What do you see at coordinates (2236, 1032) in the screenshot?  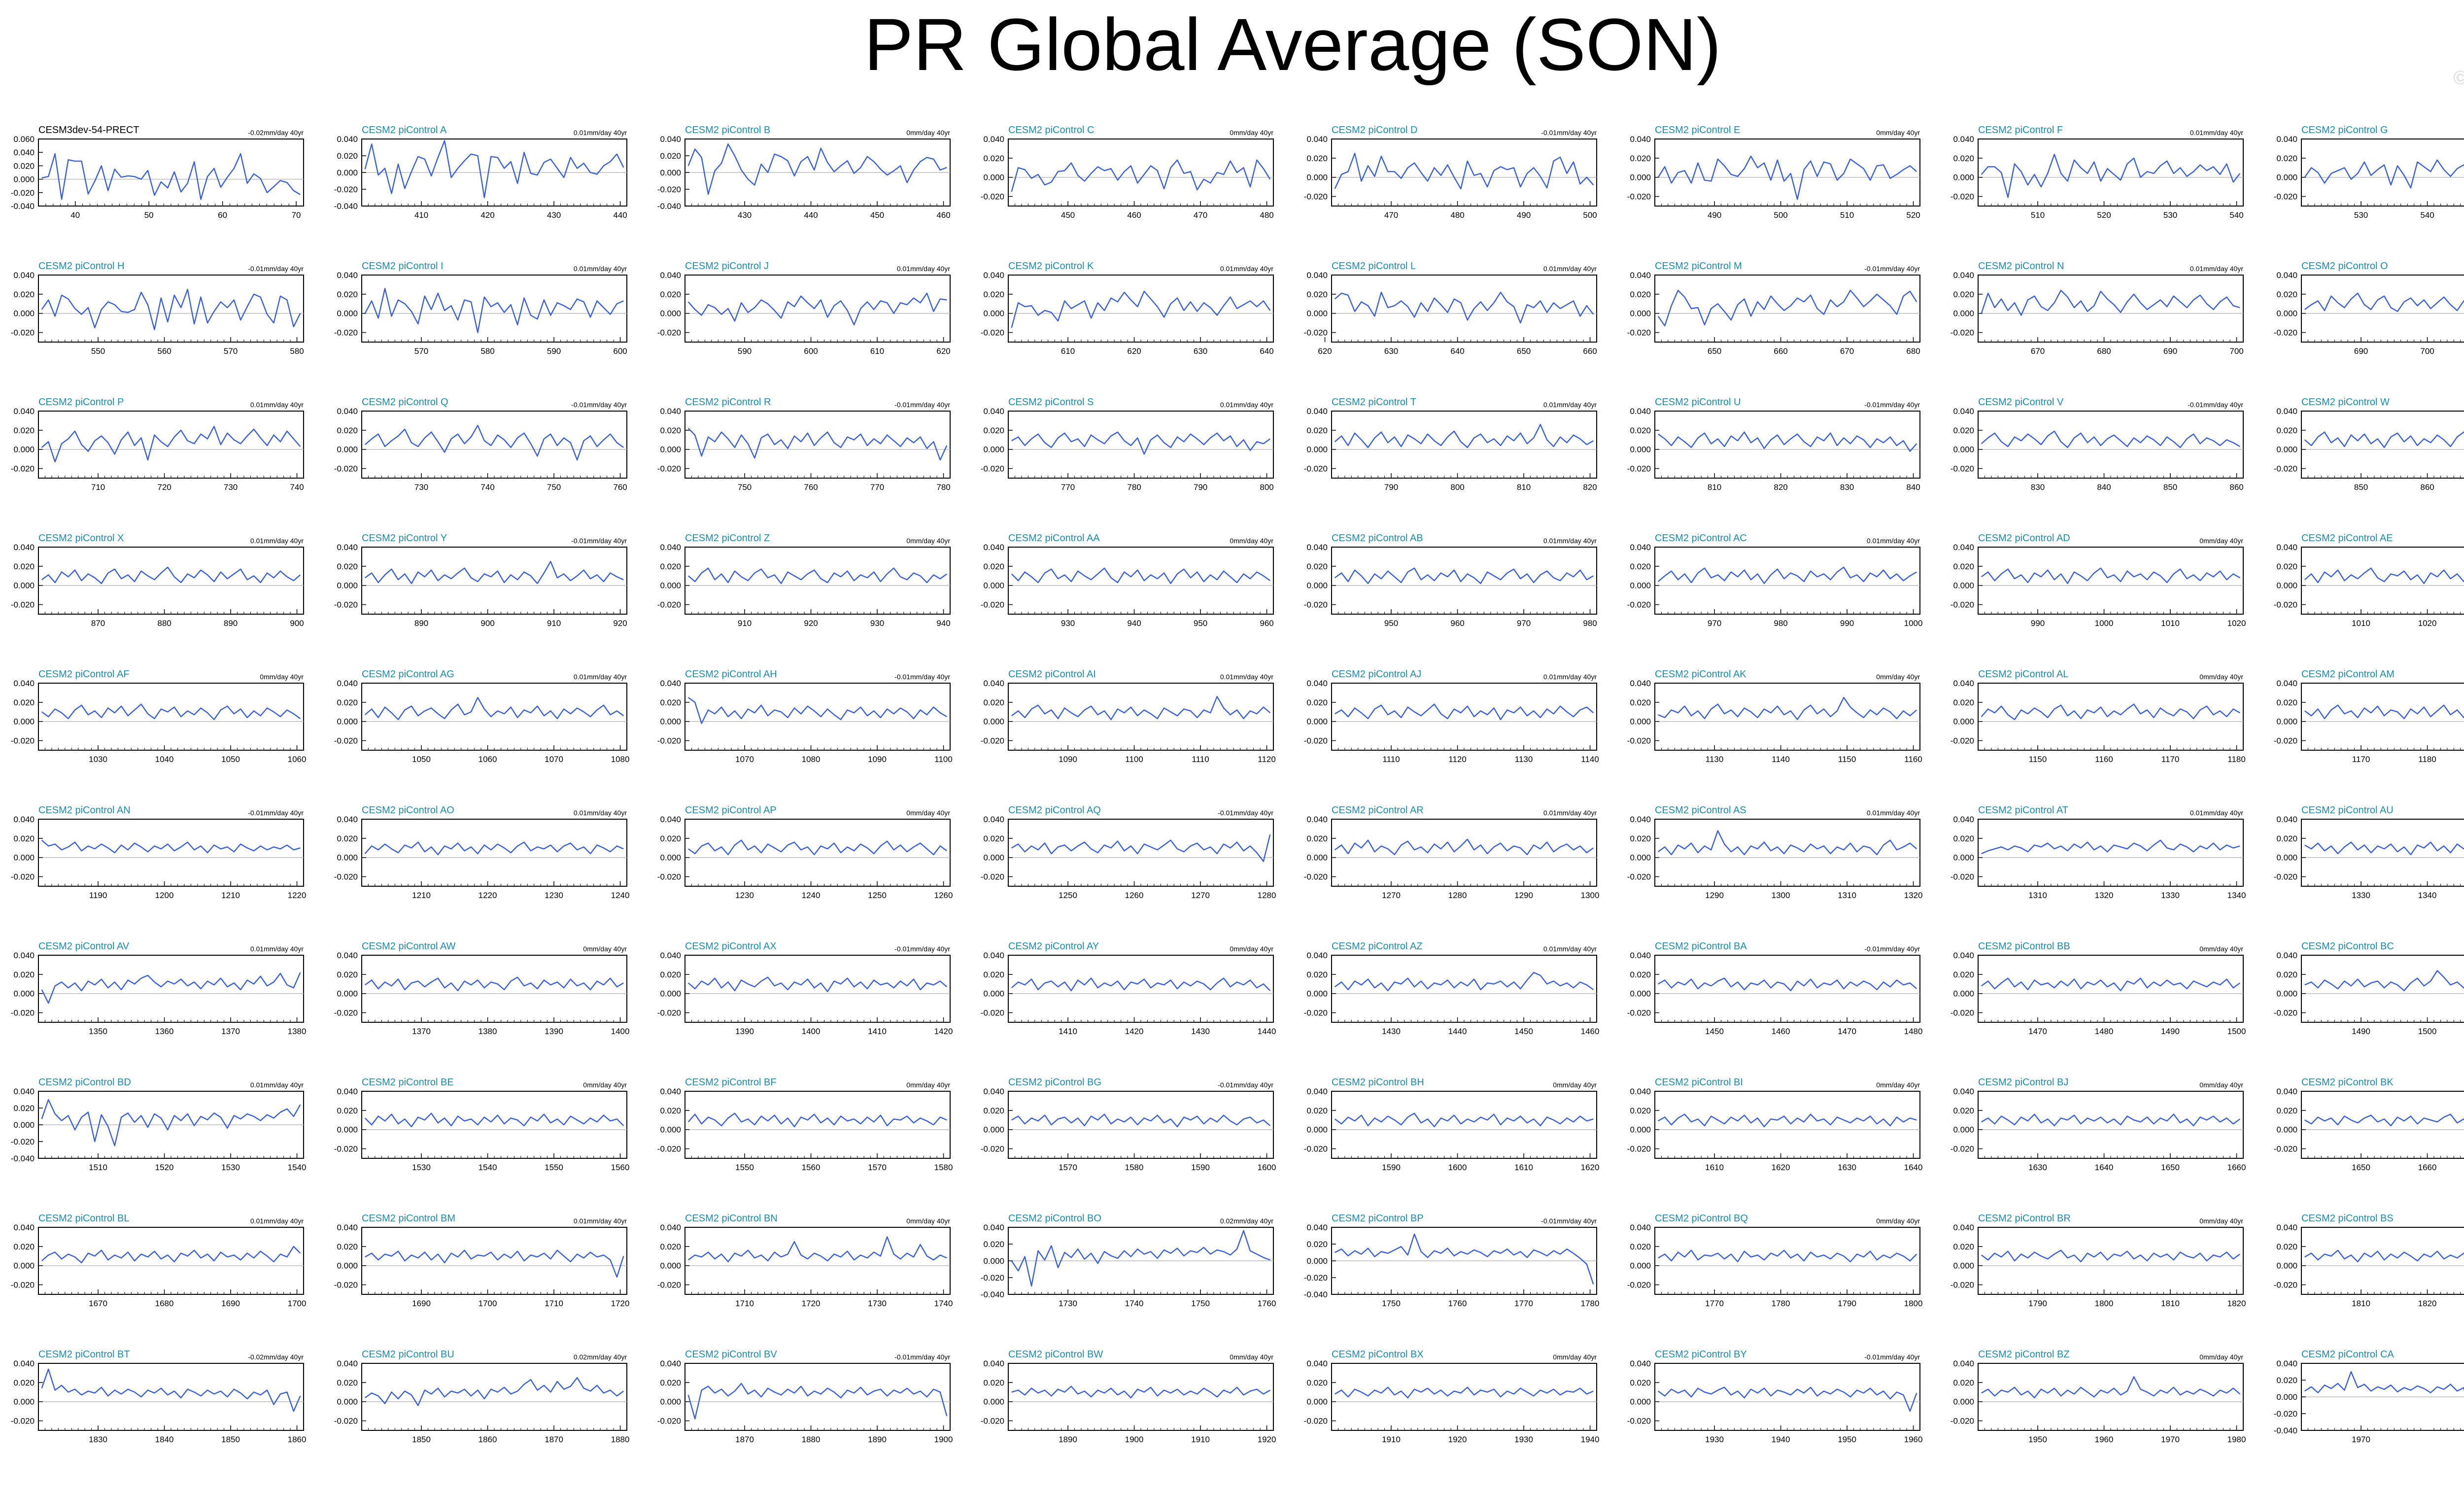 I see `x-tick-label: 1500` at bounding box center [2236, 1032].